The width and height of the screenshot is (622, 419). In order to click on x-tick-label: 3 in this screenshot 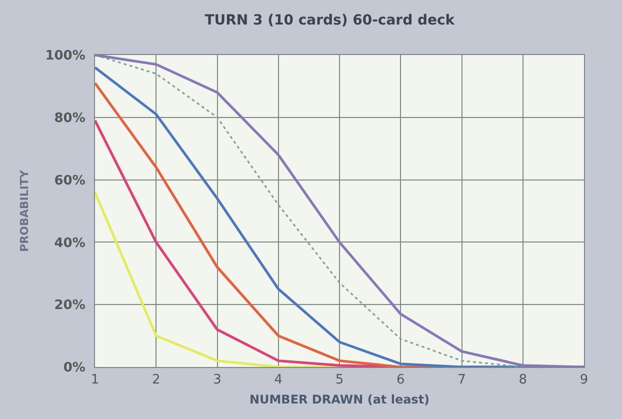, I will do `click(217, 380)`.